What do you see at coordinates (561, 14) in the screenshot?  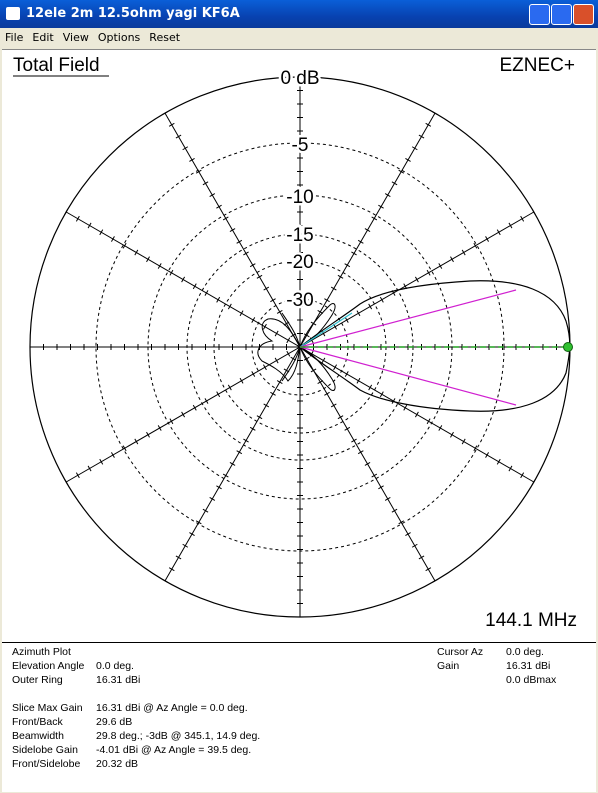 I see `maximize-button` at bounding box center [561, 14].